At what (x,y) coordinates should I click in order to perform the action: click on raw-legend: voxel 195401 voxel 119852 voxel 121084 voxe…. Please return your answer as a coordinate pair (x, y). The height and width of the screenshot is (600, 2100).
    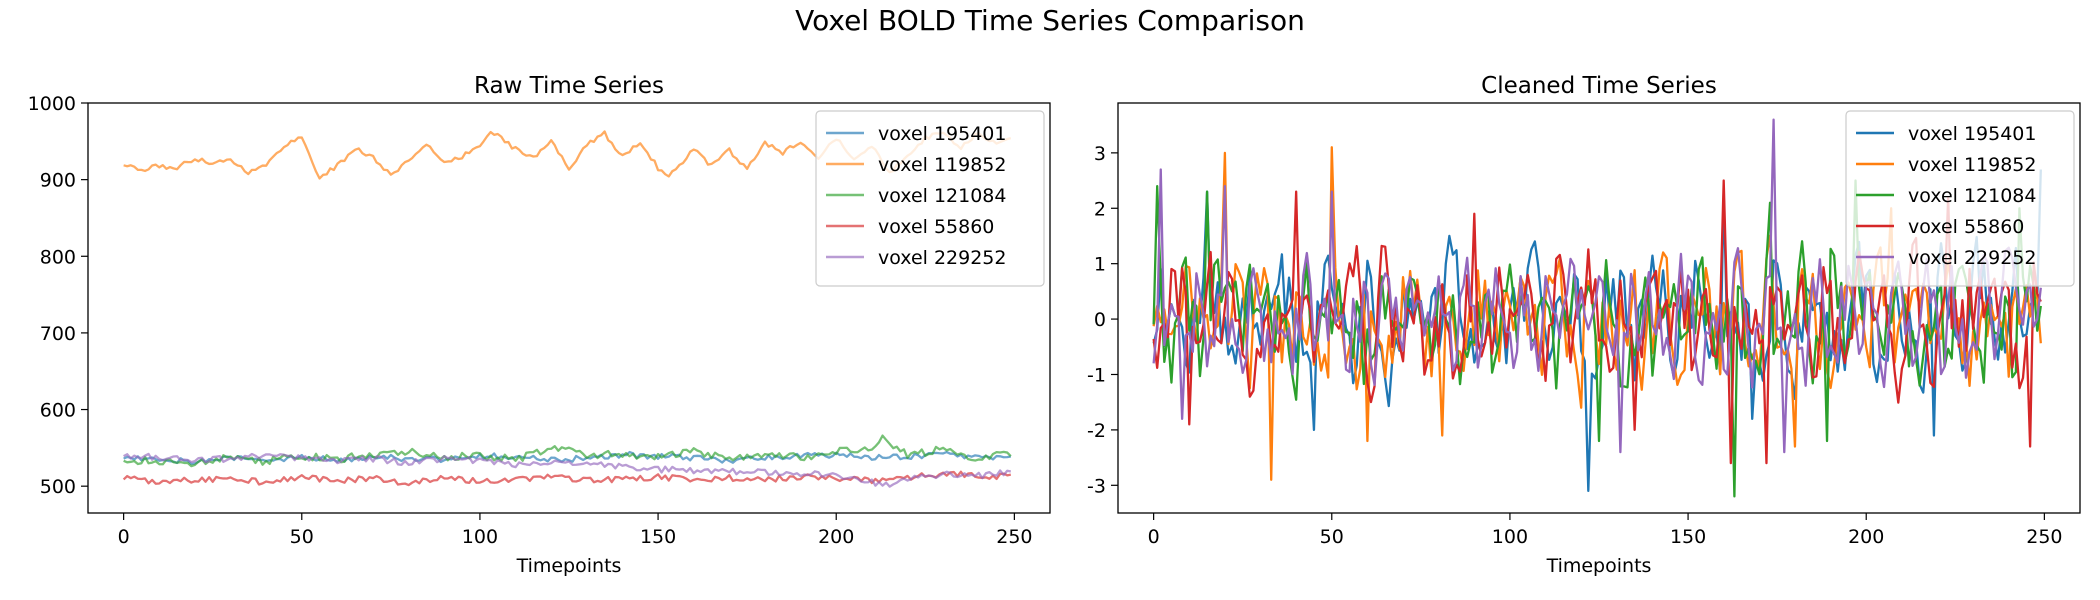
    Looking at the image, I should click on (930, 198).